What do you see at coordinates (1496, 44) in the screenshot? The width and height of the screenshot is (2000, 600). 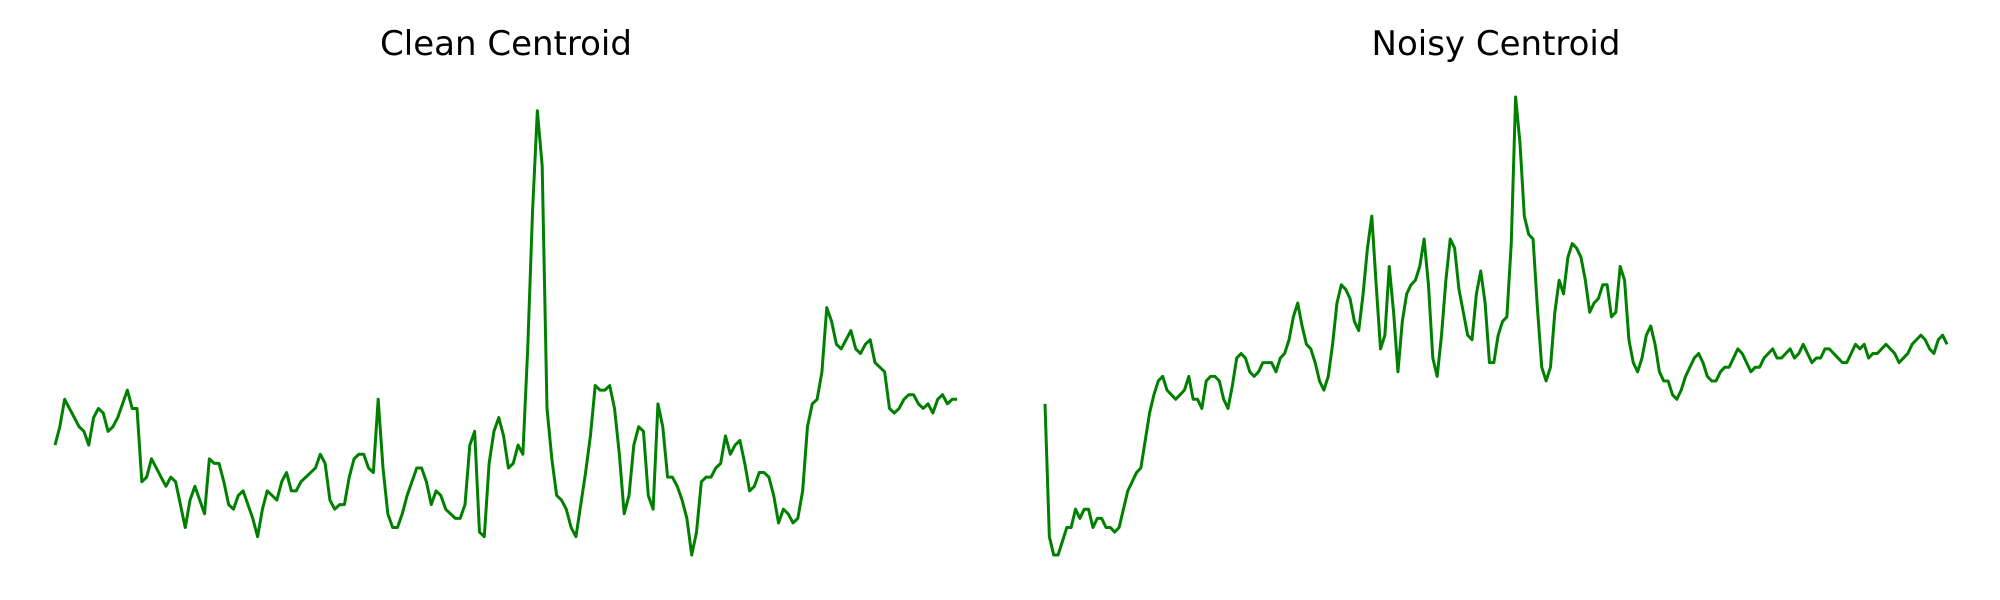 I see `chart-title: Noisy Centroid` at bounding box center [1496, 44].